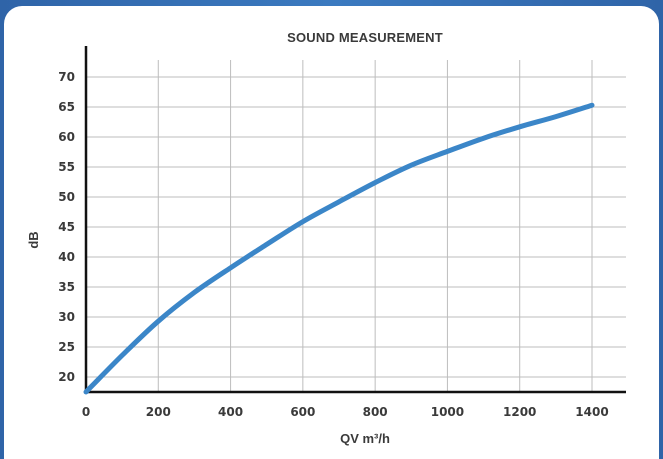  I want to click on y-tick-label: 70, so click(66, 77).